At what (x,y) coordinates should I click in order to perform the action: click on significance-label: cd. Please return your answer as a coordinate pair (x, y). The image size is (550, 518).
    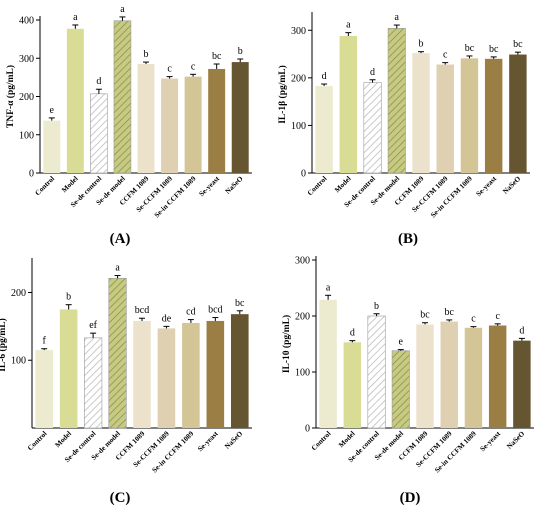
    Looking at the image, I should click on (190, 312).